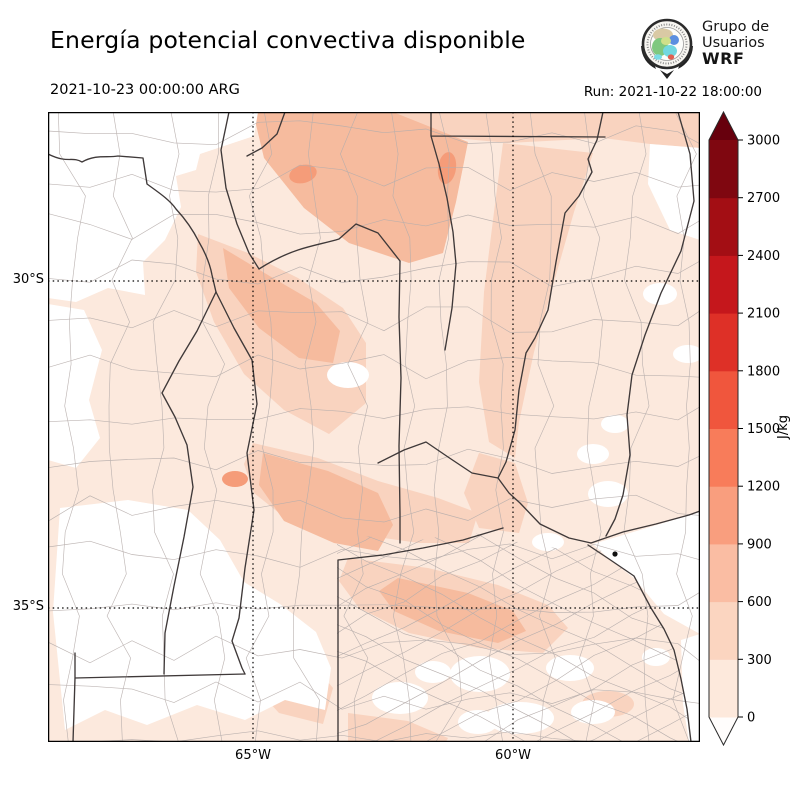  Describe the element at coordinates (723, 731) in the screenshot. I see `colorbar-under-arrow` at that location.